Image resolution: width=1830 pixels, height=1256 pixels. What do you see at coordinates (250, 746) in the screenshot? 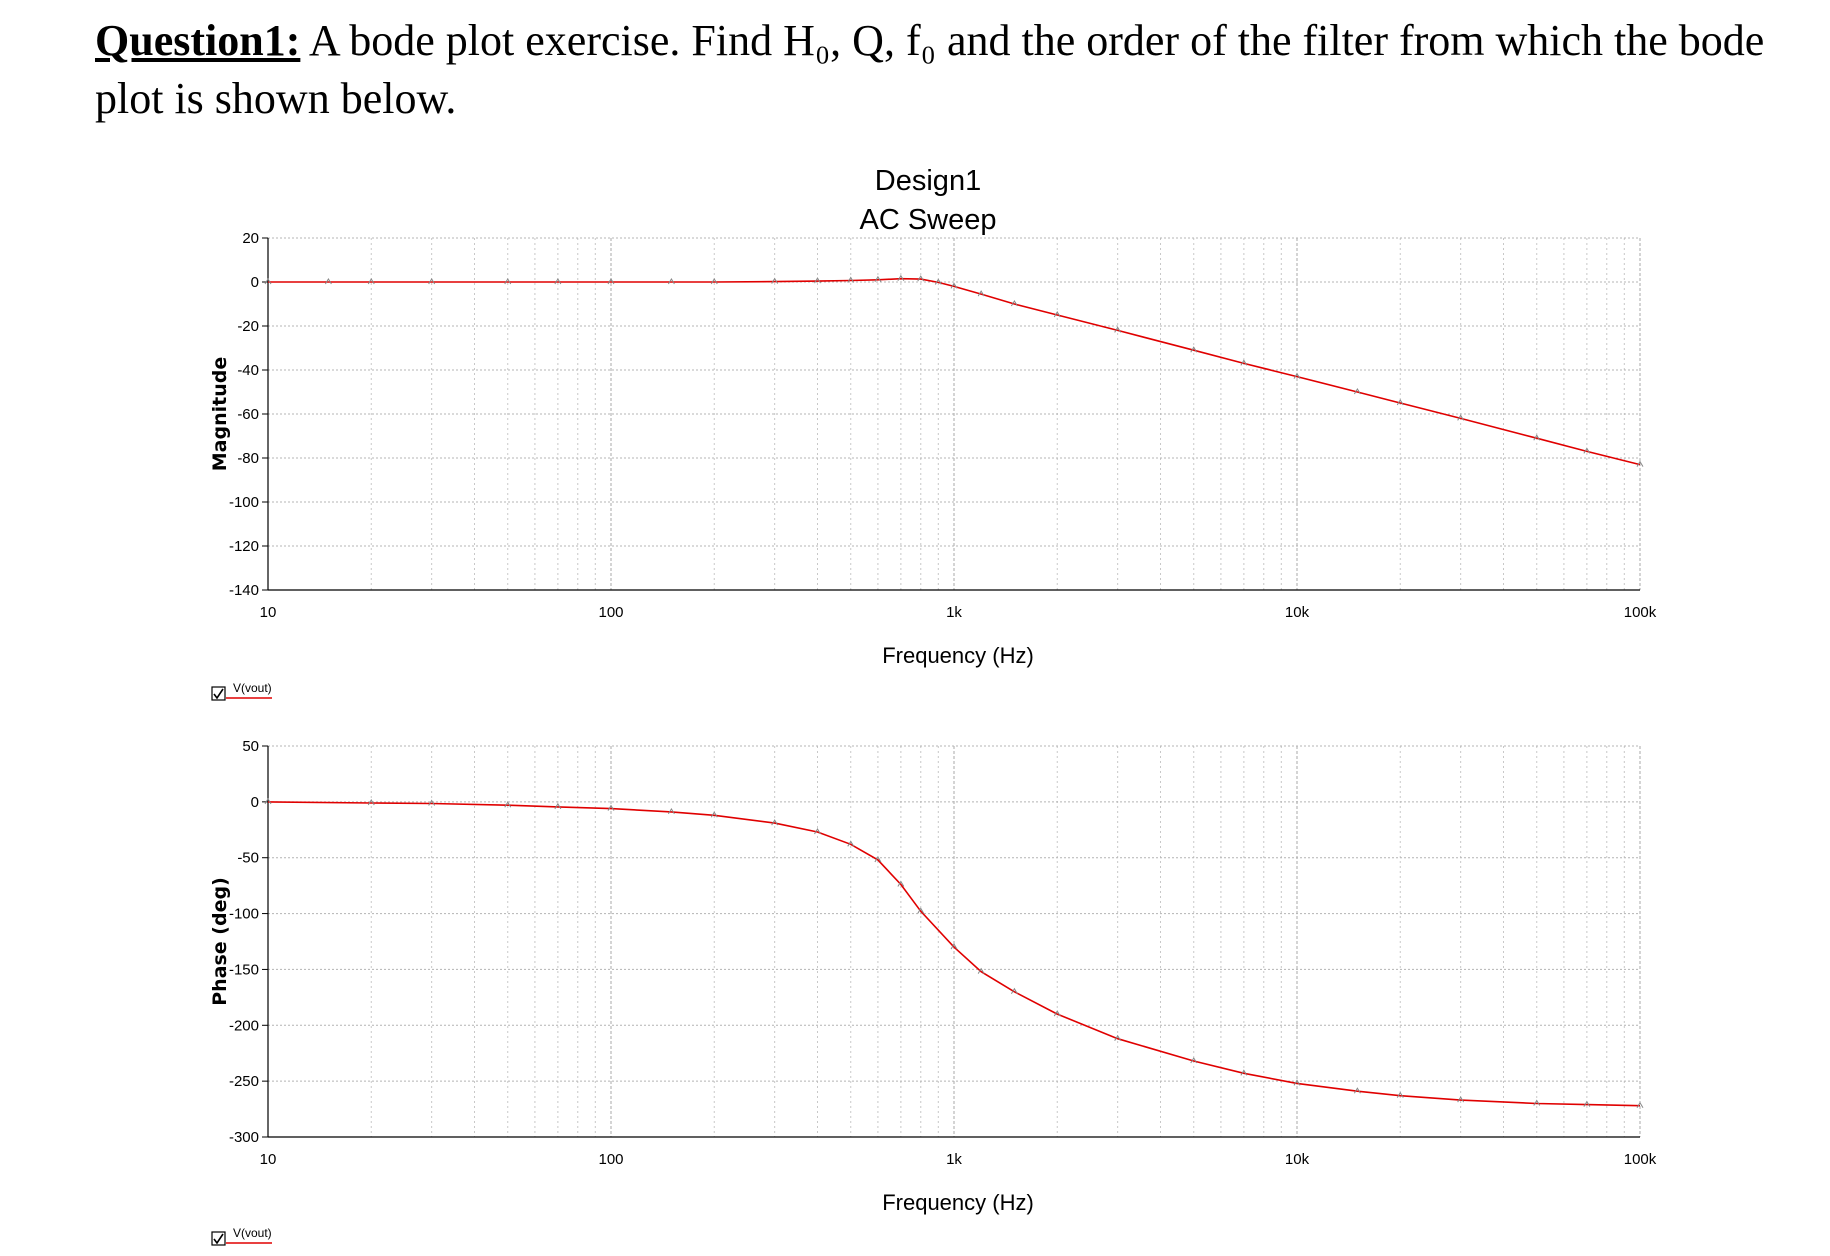
I see `y-tick-label: 50` at bounding box center [250, 746].